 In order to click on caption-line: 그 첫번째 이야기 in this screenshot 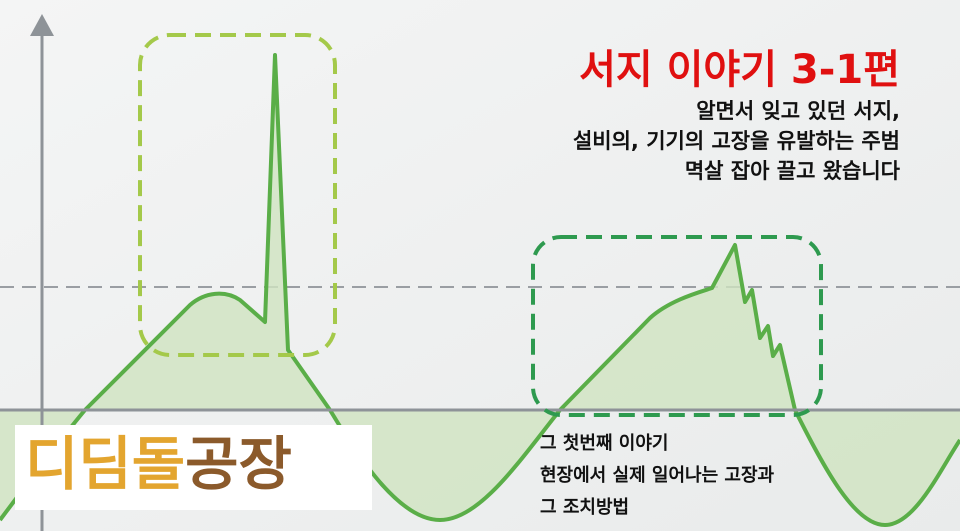, I will do `click(604, 443)`.